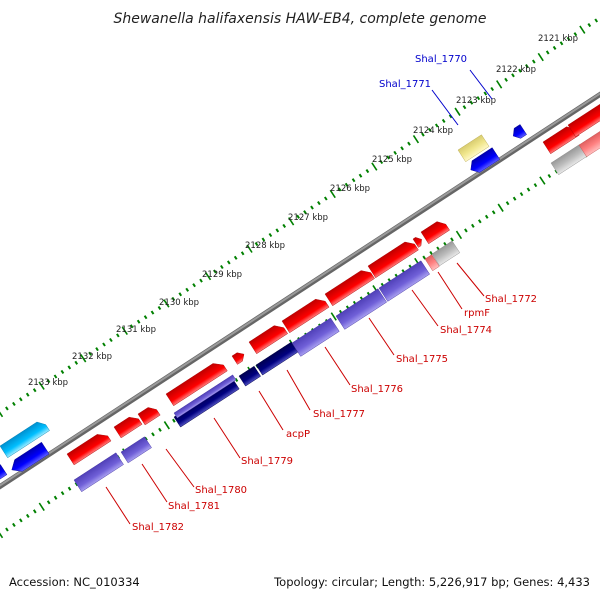 The width and height of the screenshot is (600, 600). What do you see at coordinates (422, 359) in the screenshot?
I see `gene-label-shal-1775: Shal_1775` at bounding box center [422, 359].